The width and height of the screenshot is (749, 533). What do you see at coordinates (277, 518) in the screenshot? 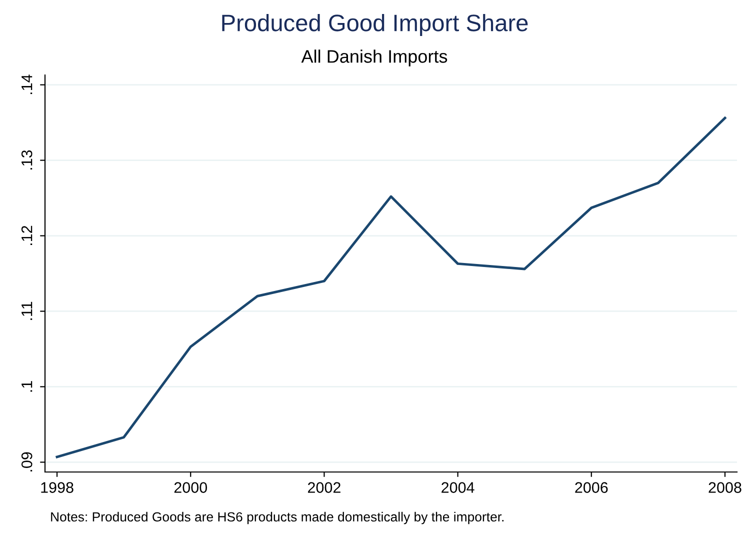
I see `text: Notes: Produced Goods are HS6 products made domestically by the importer.` at bounding box center [277, 518].